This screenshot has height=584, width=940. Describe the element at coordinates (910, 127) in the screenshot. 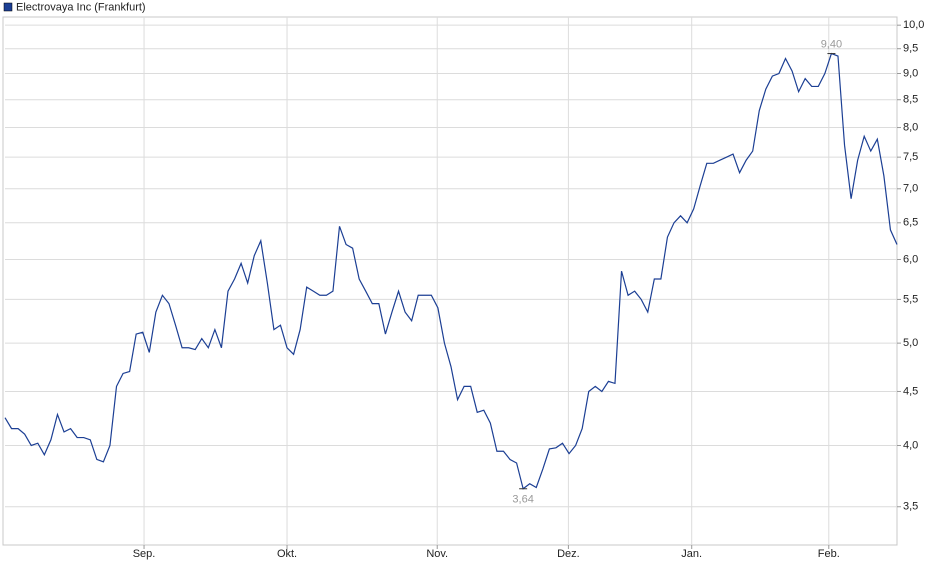

I see `y-tick-label: 8,0` at that location.